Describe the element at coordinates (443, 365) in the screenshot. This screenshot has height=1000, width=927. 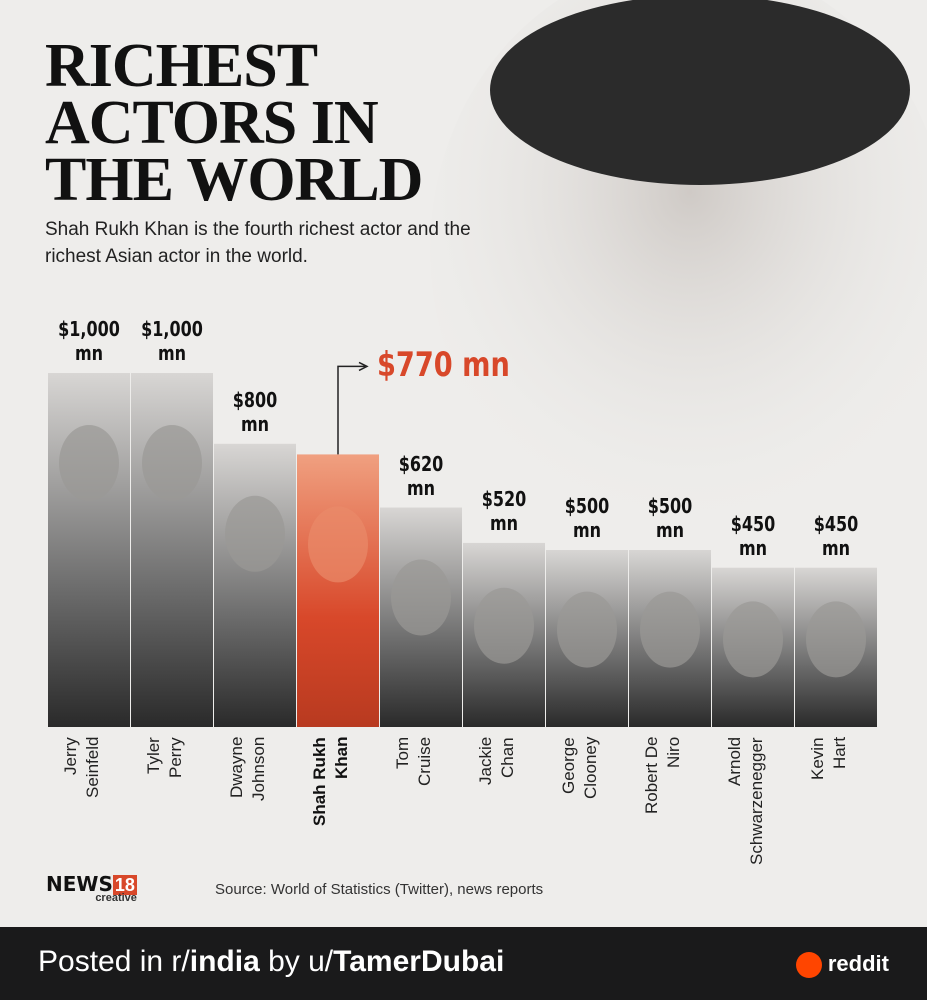
I see `value-label: $770 mn` at that location.